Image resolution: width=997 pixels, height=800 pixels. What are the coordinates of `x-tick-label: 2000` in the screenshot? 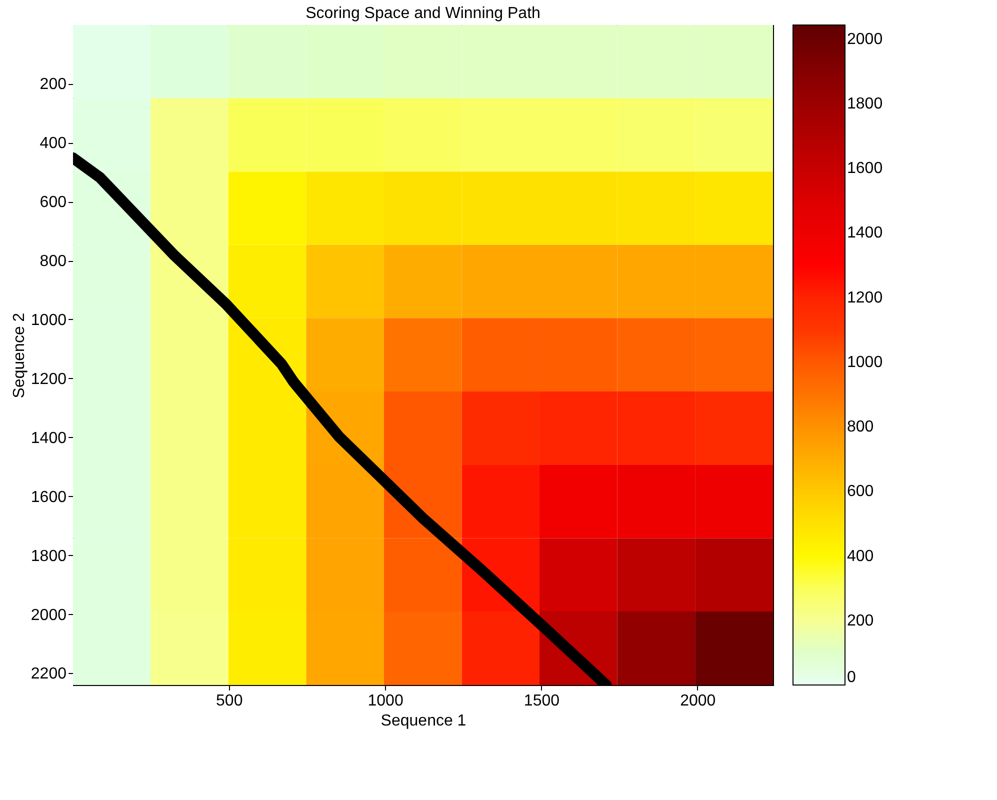 It's located at (698, 701).